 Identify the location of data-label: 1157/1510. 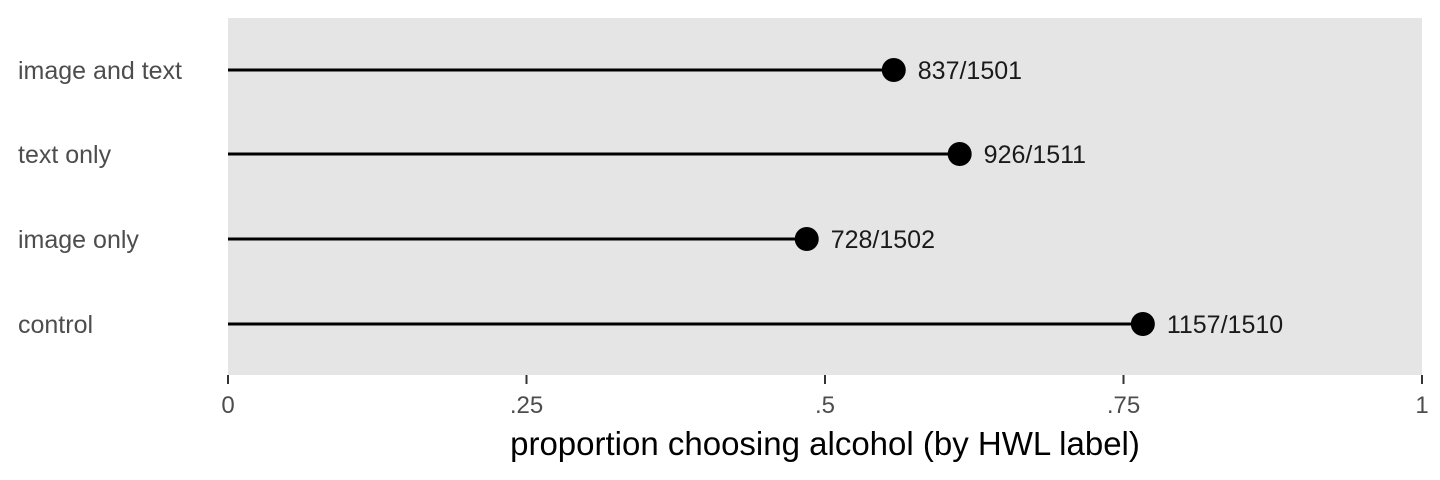
(1225, 325).